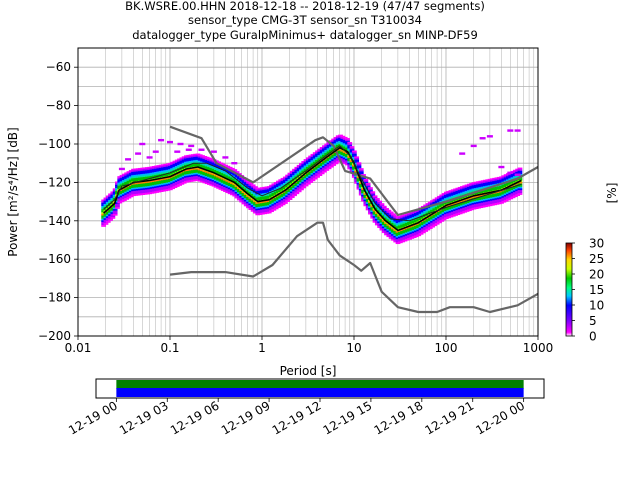 The width and height of the screenshot is (640, 480). I want to click on mean-line, so click(312, 183).